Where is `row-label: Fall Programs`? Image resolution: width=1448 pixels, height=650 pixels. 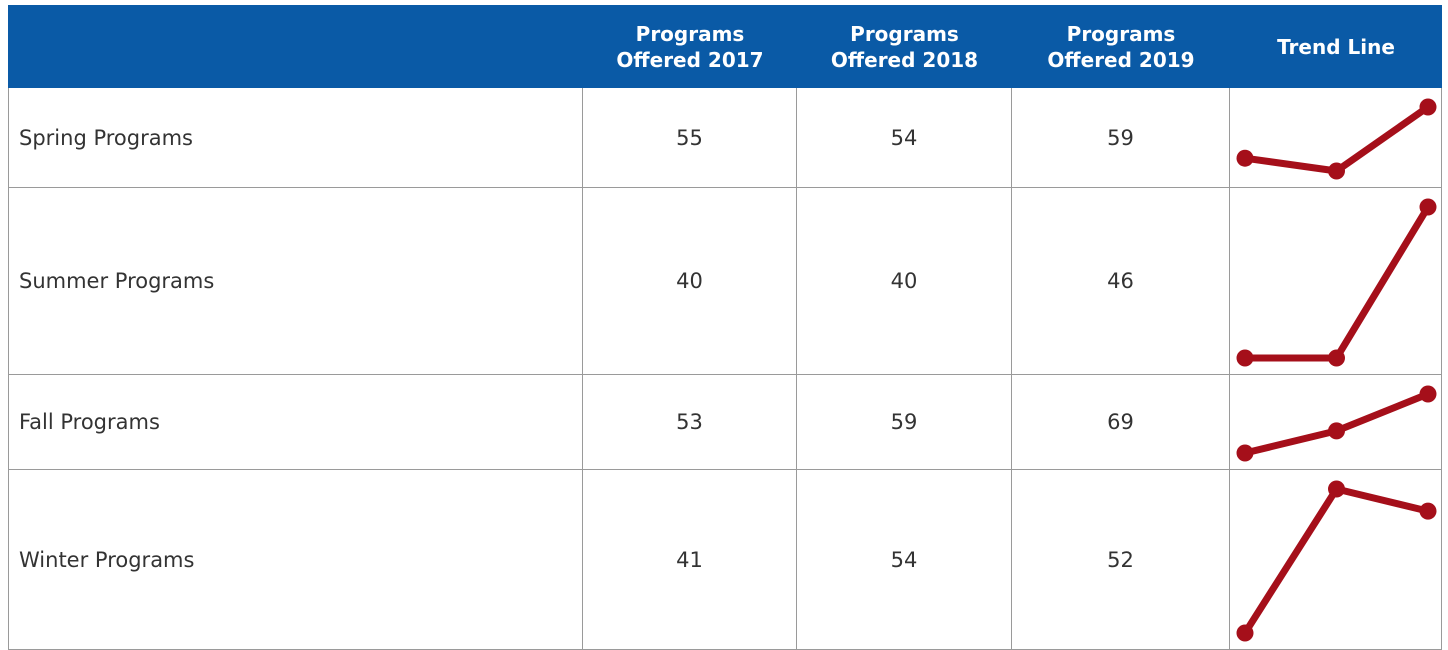 row-label: Fall Programs is located at coordinates (295, 422).